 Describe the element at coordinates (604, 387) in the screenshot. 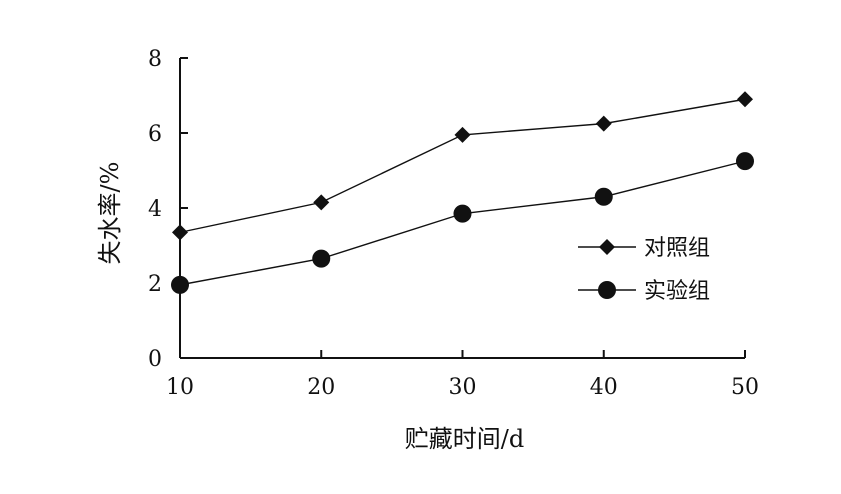

I see `x-tick-label: 40` at that location.